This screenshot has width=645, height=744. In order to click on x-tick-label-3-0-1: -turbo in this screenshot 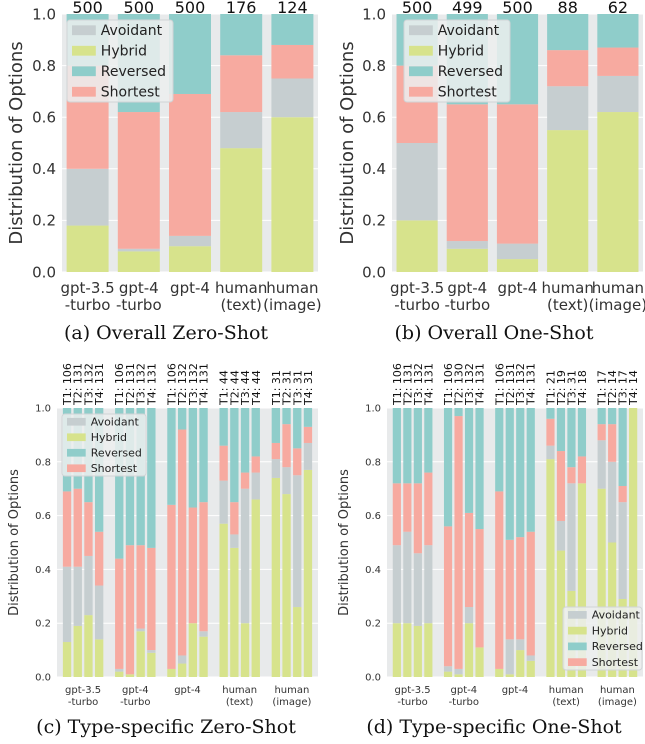, I will do `click(412, 702)`.